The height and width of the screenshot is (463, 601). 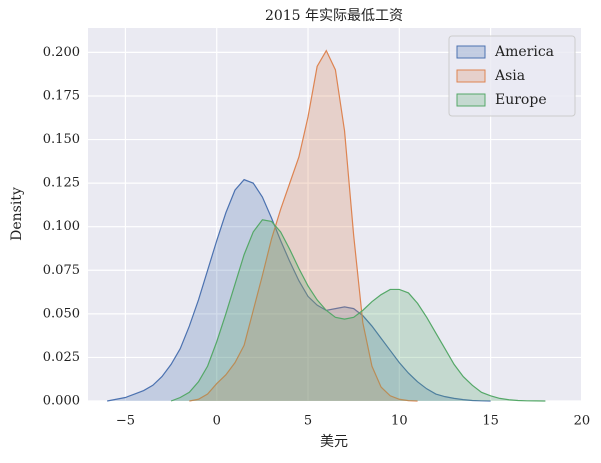 I want to click on x-tick-label: 20, so click(x=582, y=421).